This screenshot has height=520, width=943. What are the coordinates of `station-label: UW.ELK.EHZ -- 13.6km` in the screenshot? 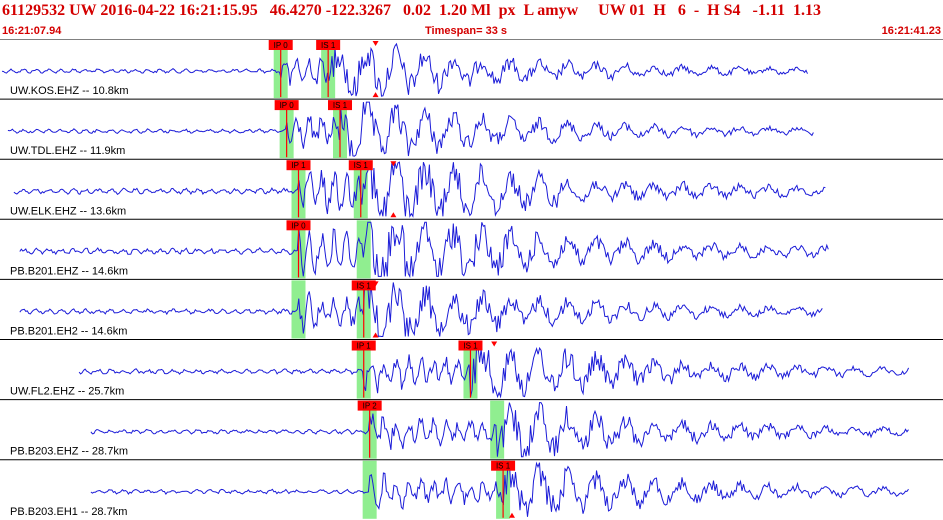 It's located at (68, 211).